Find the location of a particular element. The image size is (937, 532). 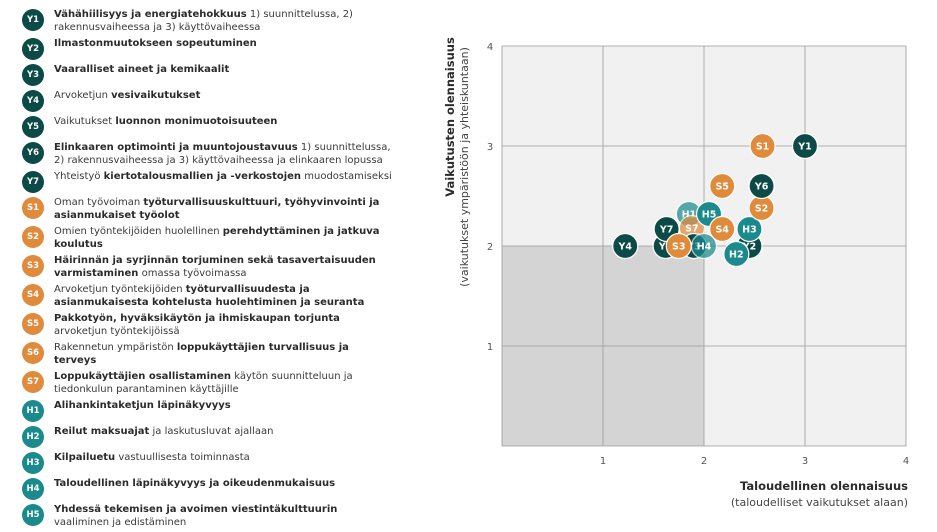

legend-badge: Y5 is located at coordinates (33, 127).